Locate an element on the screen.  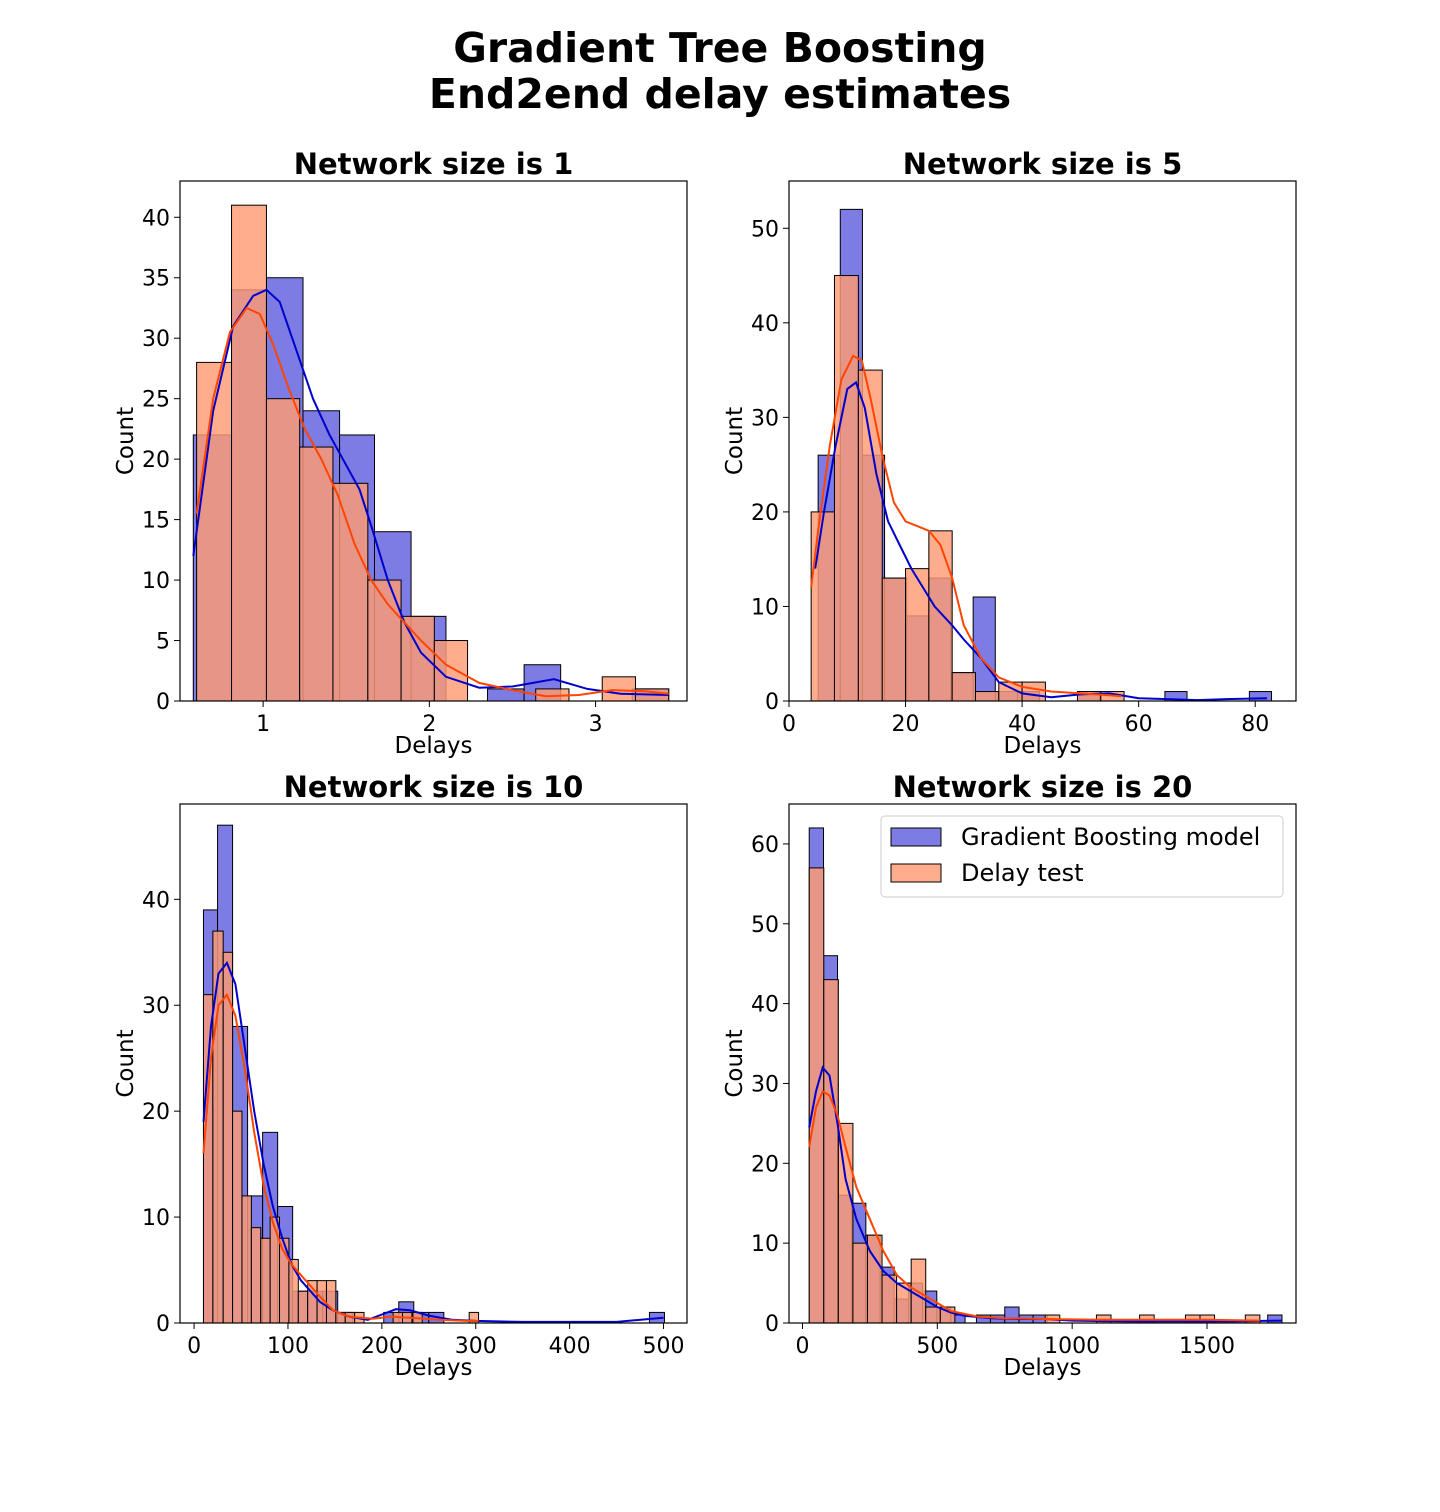
y-tick-label-6: 30 is located at coordinates (156, 339).